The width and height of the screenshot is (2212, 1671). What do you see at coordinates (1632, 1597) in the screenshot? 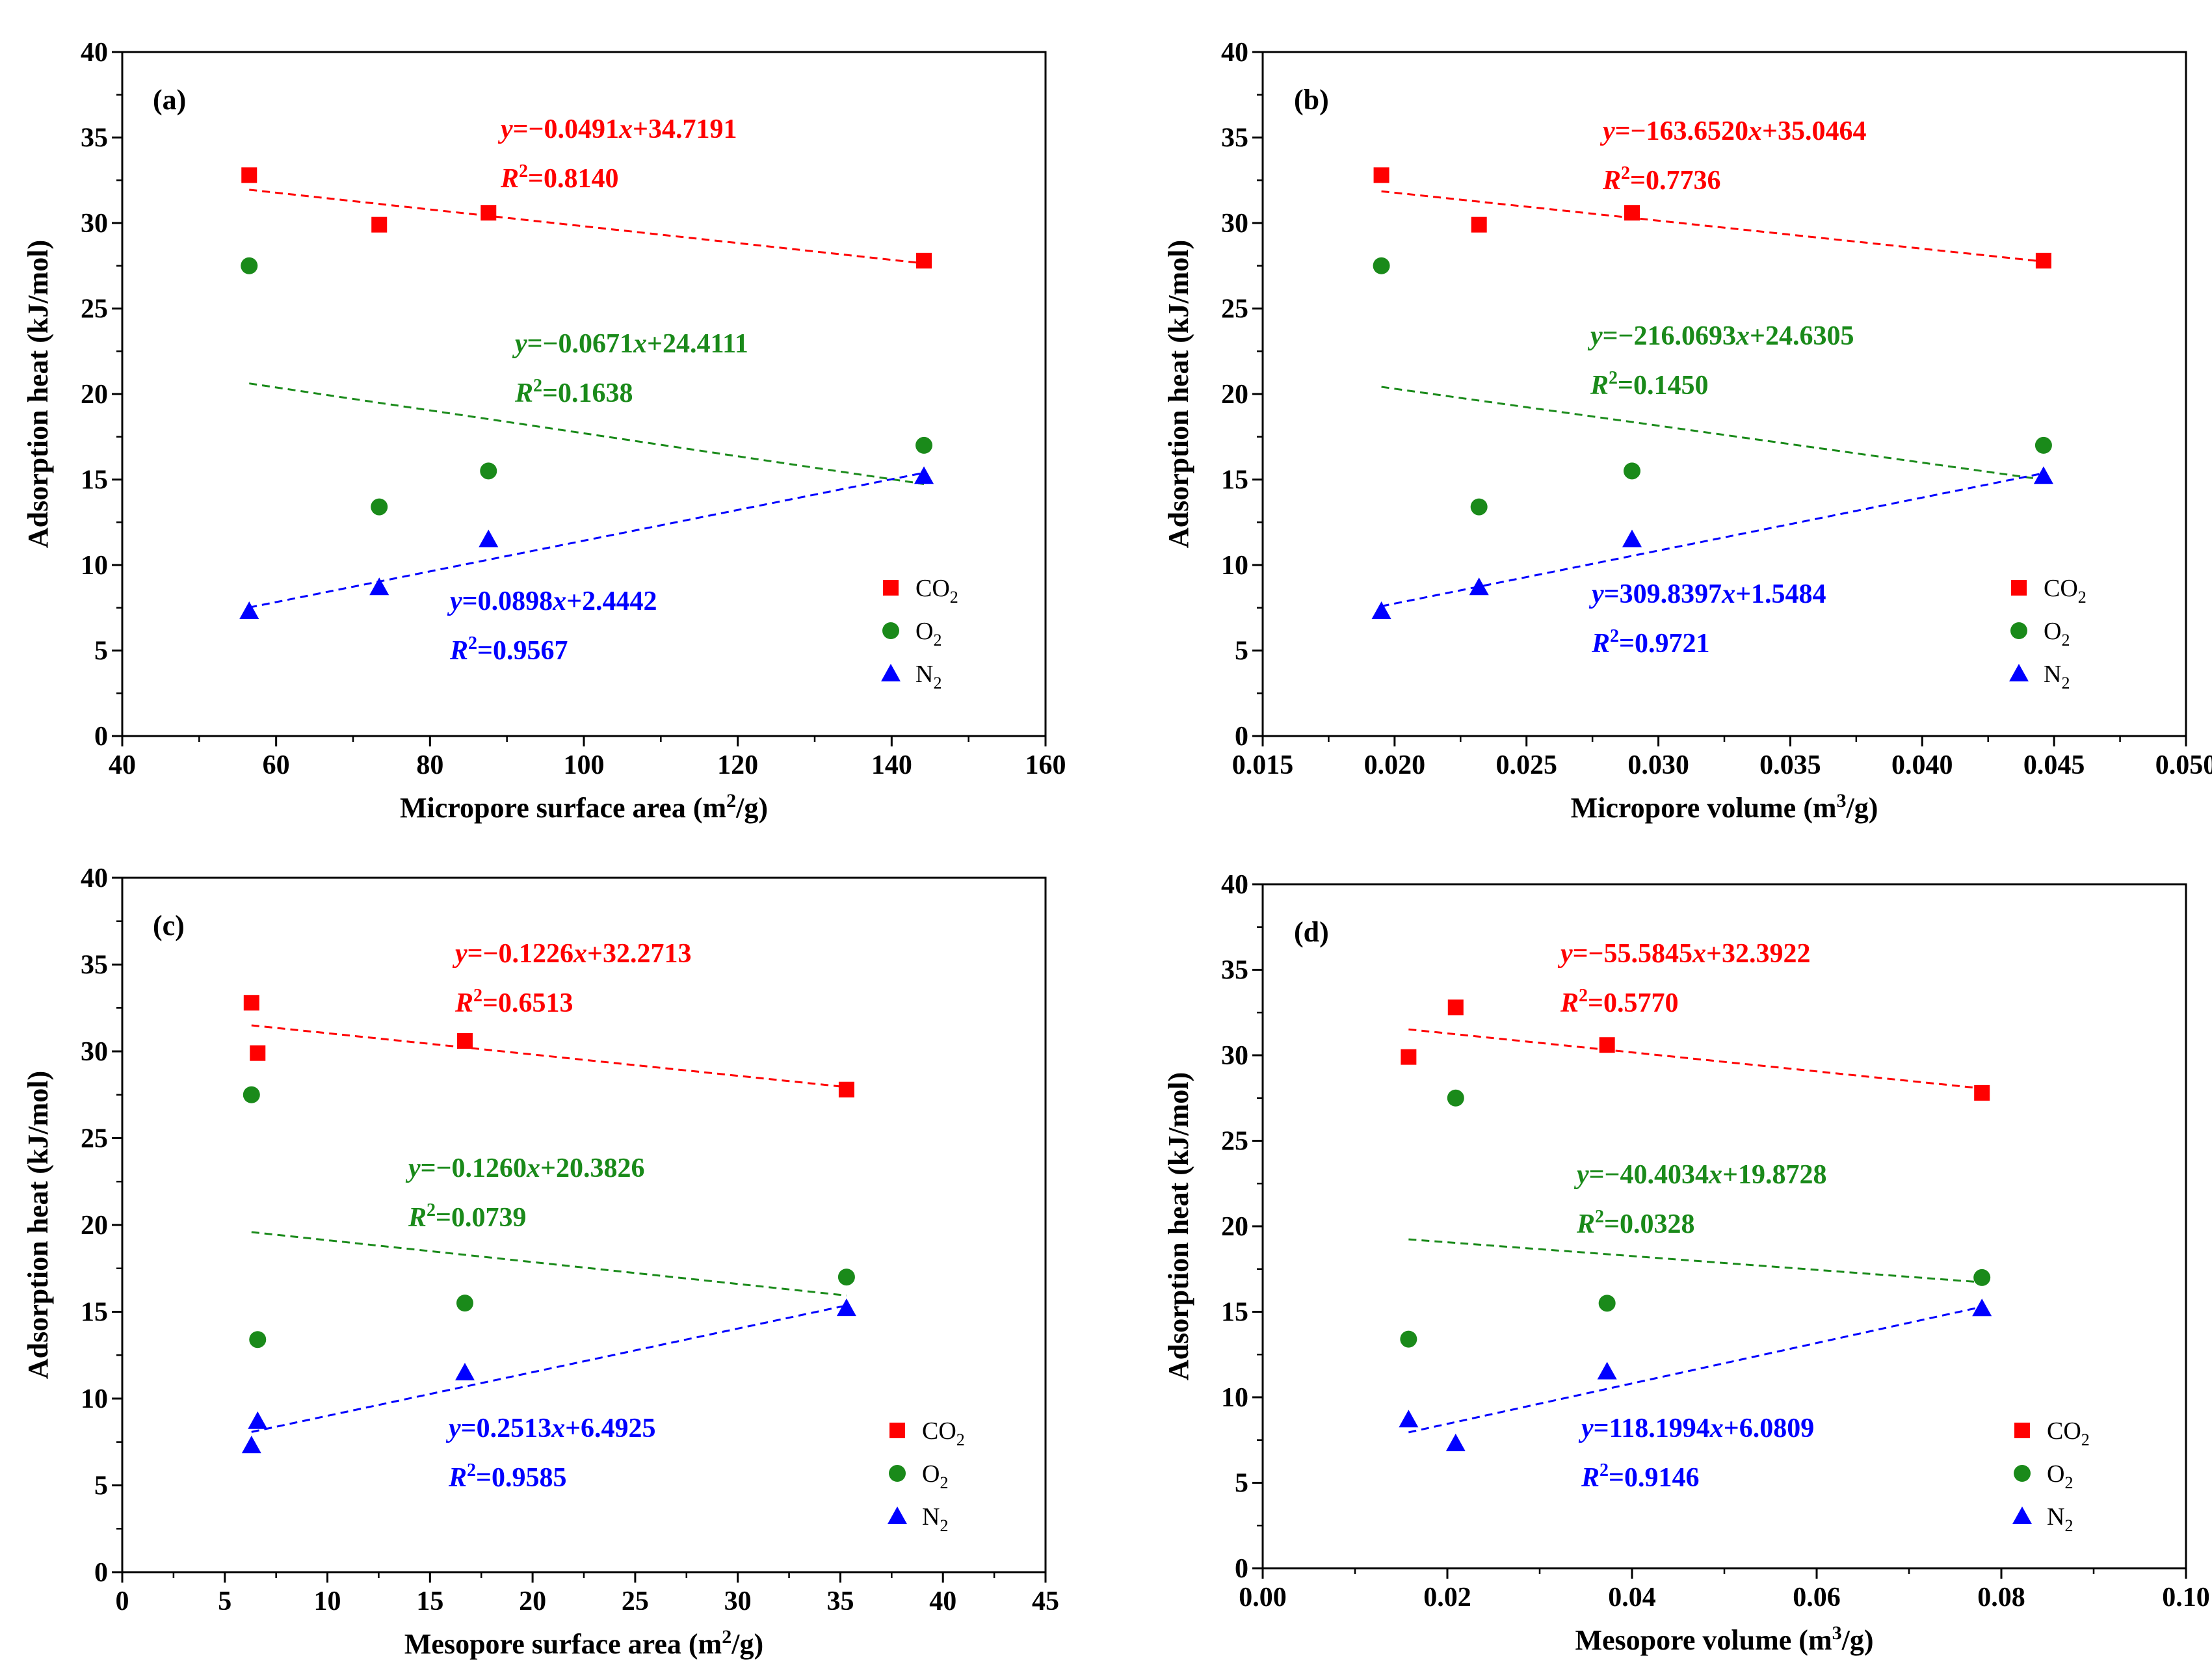
I see `x-tick-label: 0.04` at bounding box center [1632, 1597].